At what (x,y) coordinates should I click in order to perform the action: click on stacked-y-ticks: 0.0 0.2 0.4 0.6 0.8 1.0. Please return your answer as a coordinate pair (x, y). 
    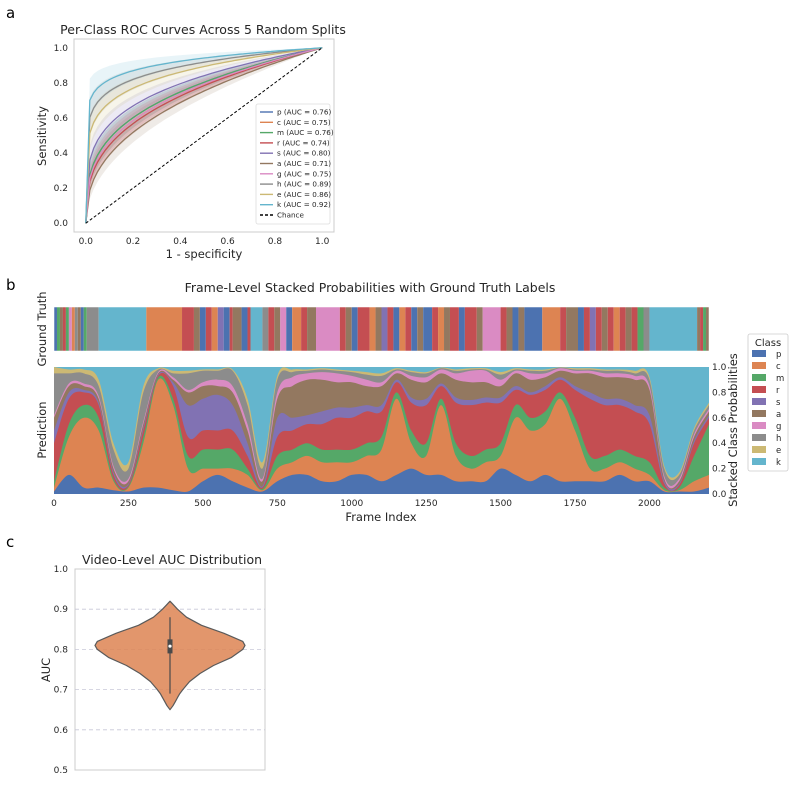
    Looking at the image, I should click on (719, 431).